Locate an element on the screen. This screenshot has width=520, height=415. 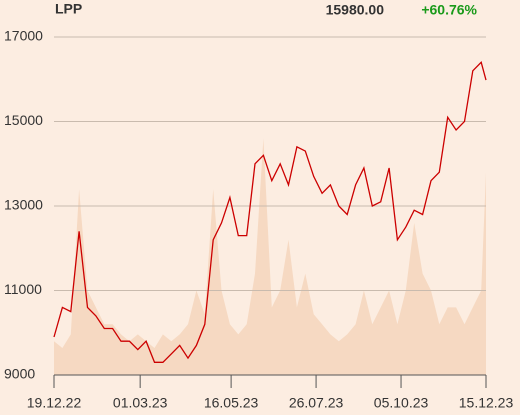
x-tick-label: 15.12.23 is located at coordinates (486, 403).